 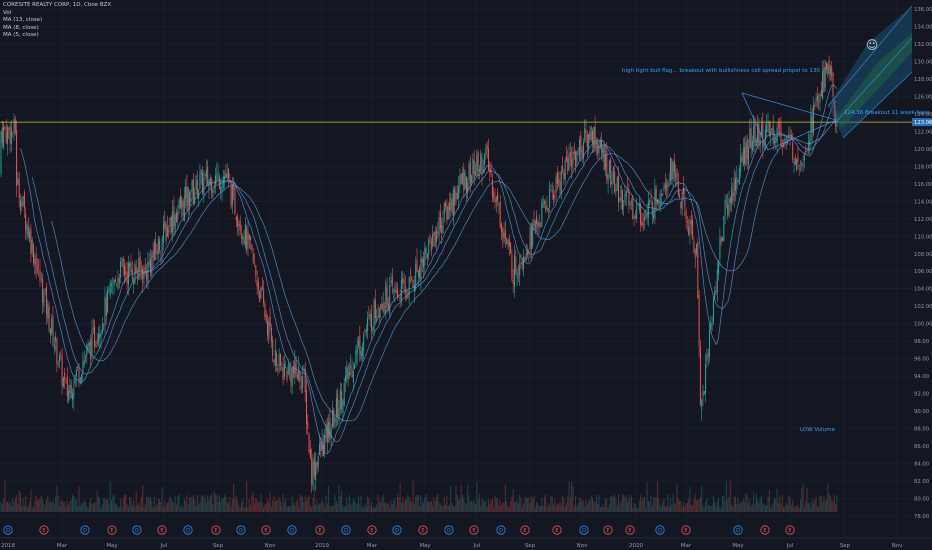 I want to click on y-tick-label: 128.00, so click(x=923, y=80).